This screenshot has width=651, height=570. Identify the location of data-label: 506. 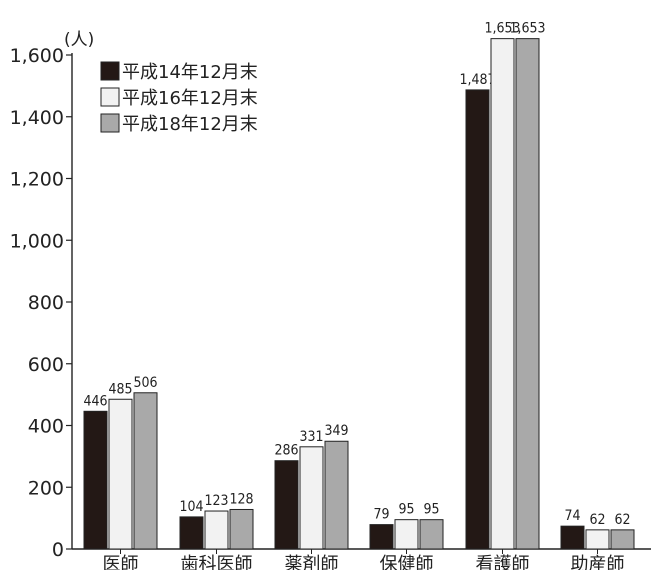
(145, 383).